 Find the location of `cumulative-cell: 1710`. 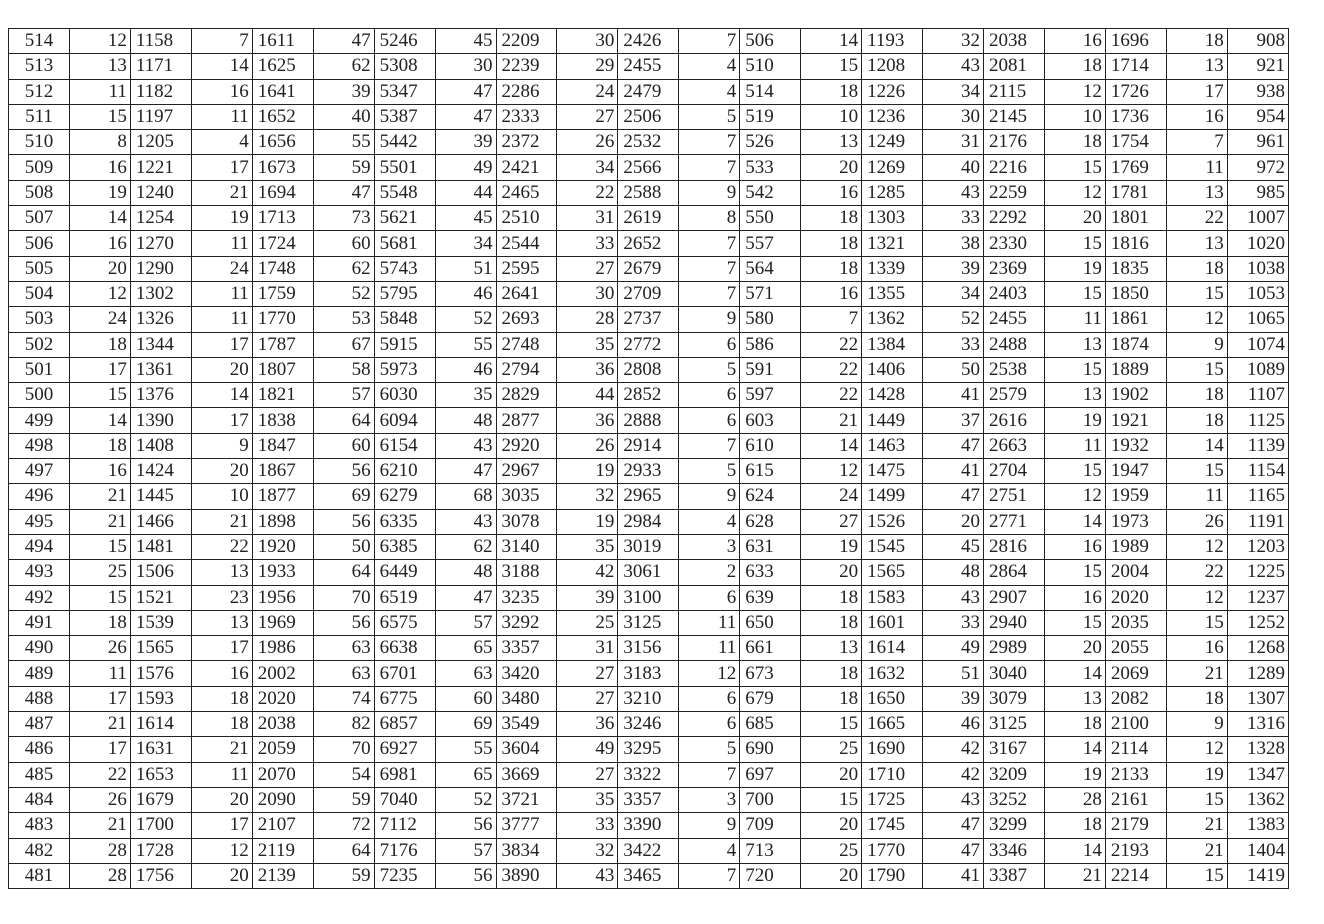

cumulative-cell: 1710 is located at coordinates (892, 774).